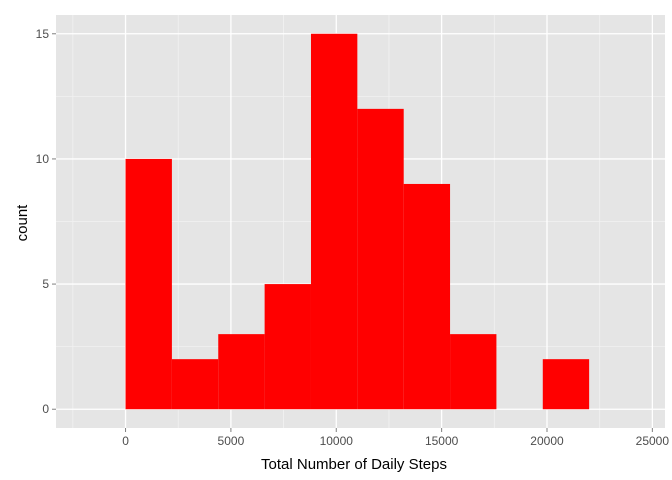 This screenshot has height=480, width=672. I want to click on y-axis-title: count, so click(22, 223).